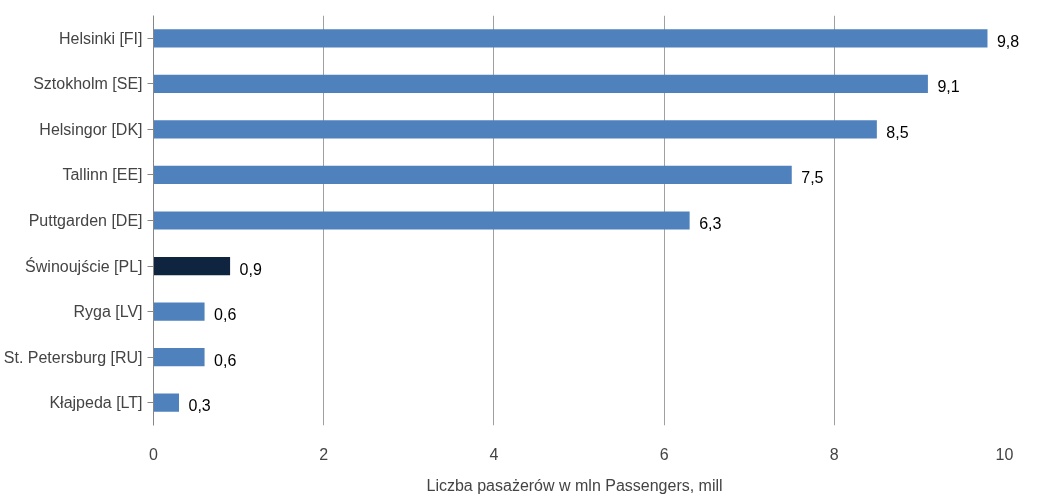  What do you see at coordinates (574, 485) in the screenshot?
I see `x-axis-title: Liczba pasażerów w mln Passengers, mill` at bounding box center [574, 485].